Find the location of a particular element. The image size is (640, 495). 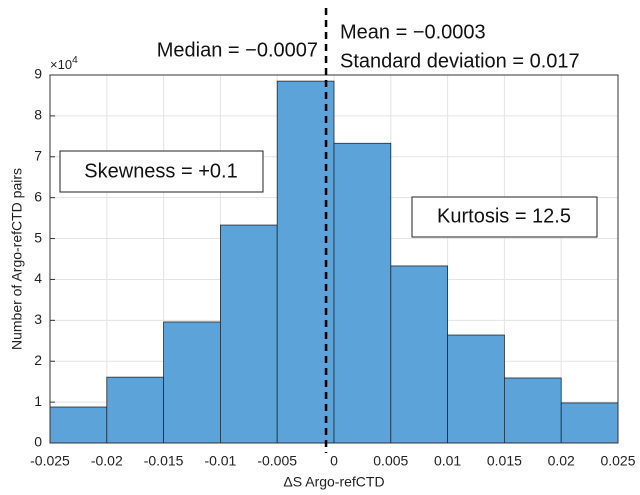

y-tick-label: 9 is located at coordinates (38, 74).